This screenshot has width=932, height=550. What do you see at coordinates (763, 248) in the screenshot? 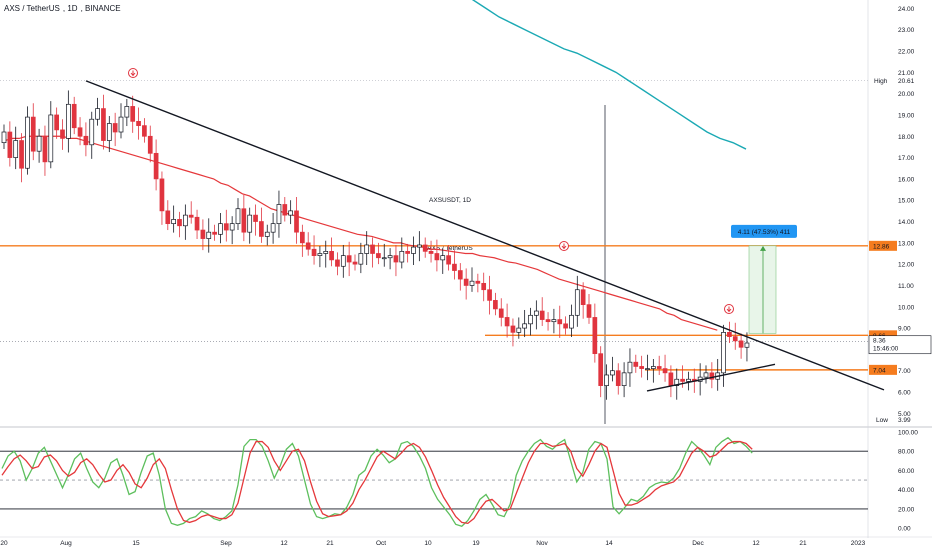
I see `projection-arrow-head` at bounding box center [763, 248].